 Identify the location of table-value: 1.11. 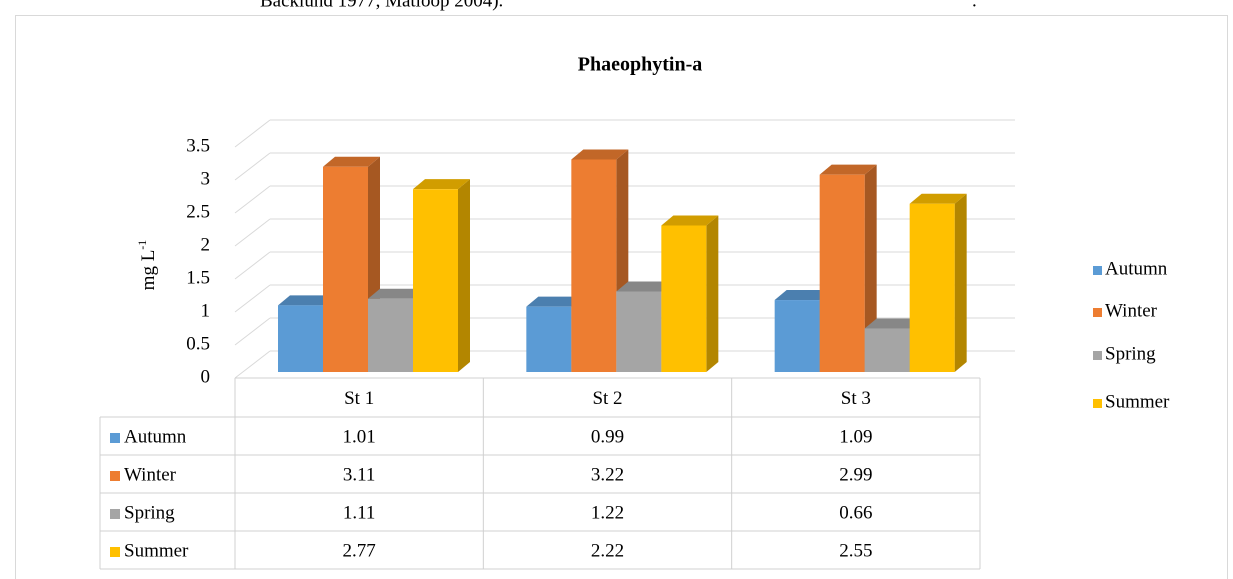
(359, 512).